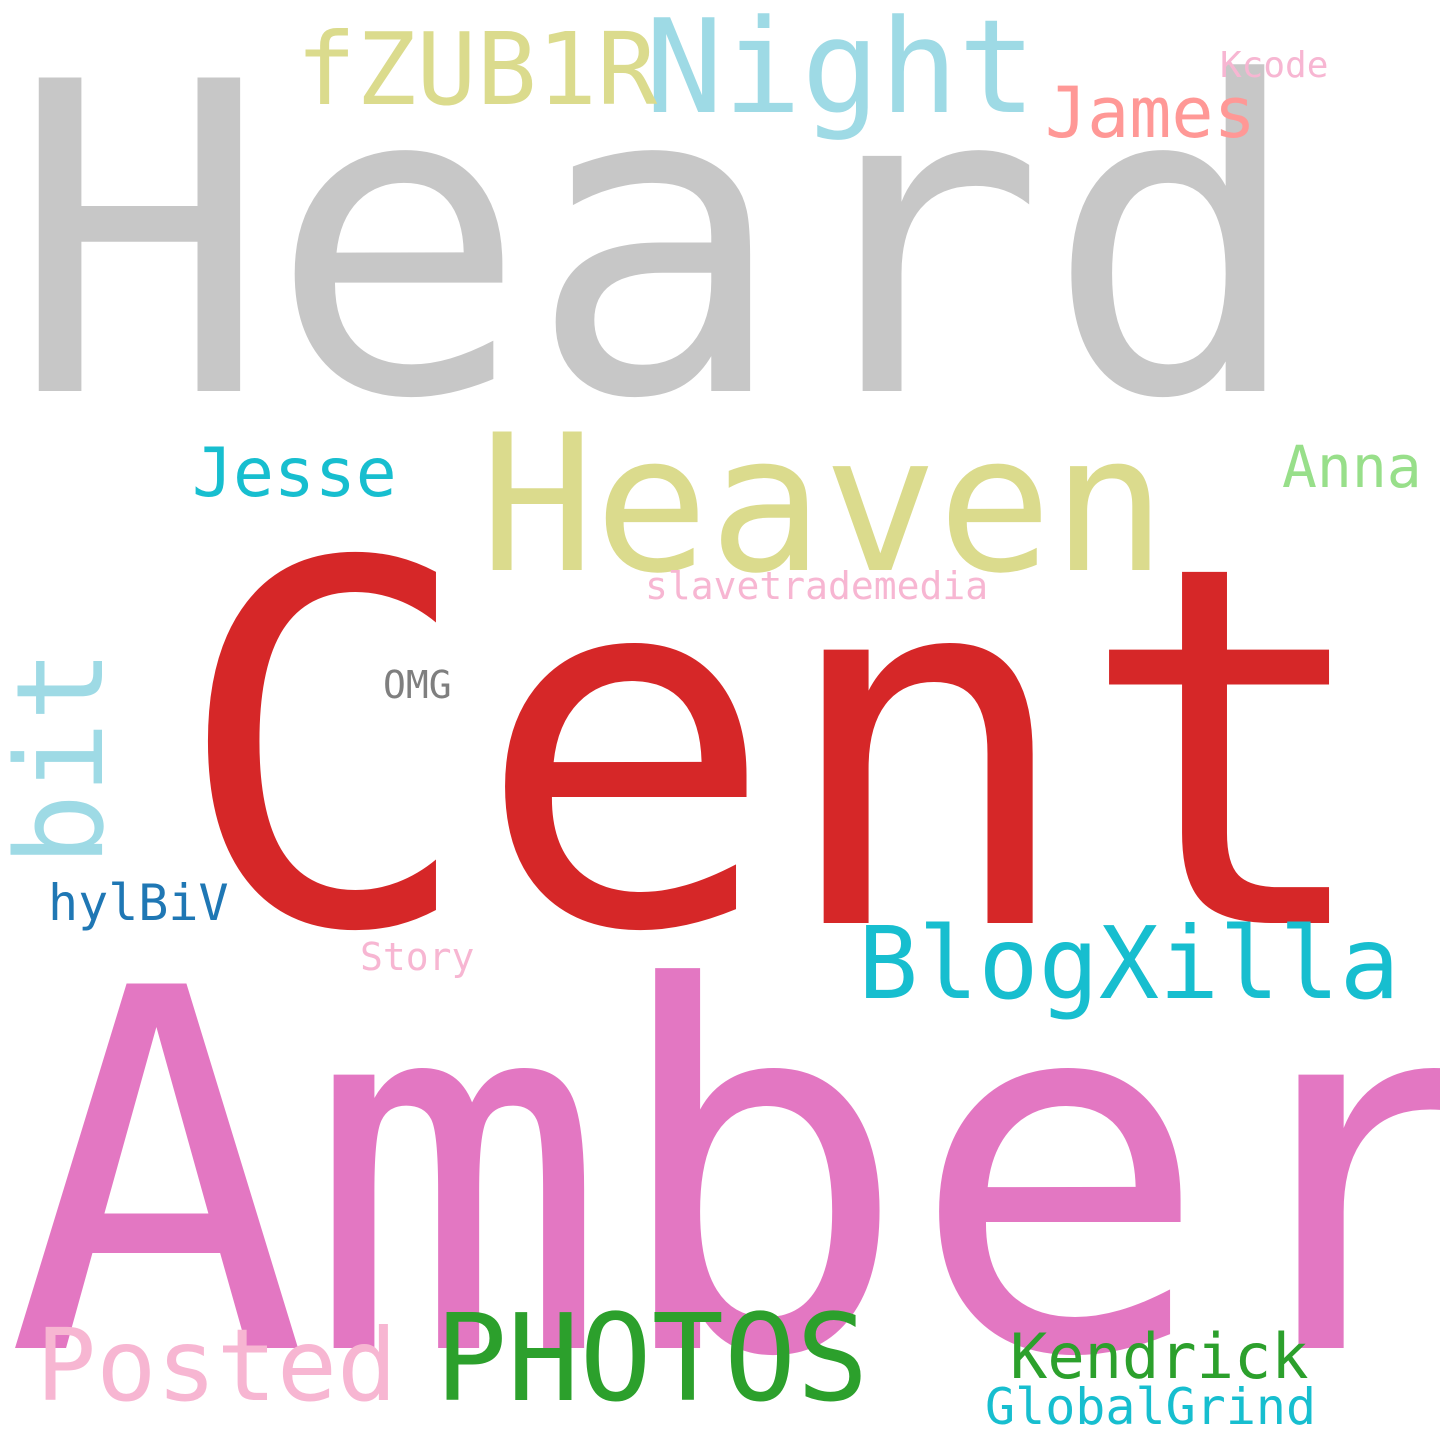  I want to click on word-posted: Posted, so click(217, 1365).